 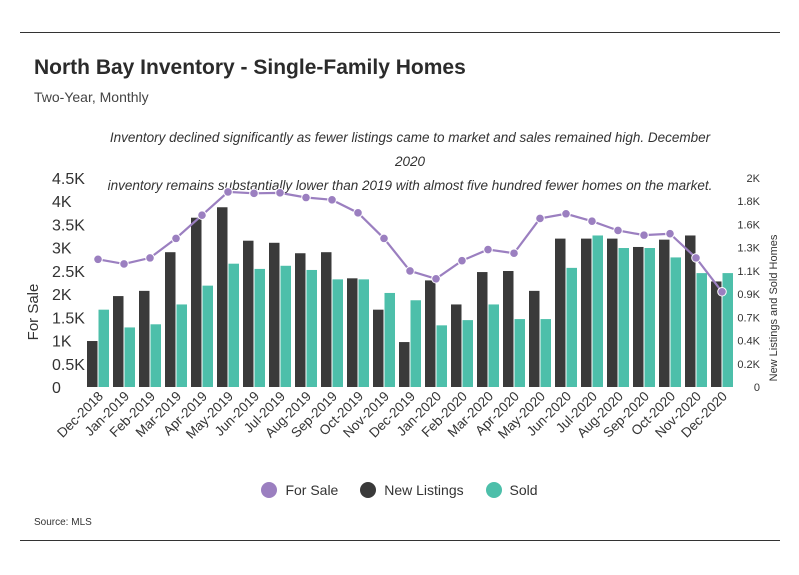 What do you see at coordinates (68, 272) in the screenshot?
I see `y-left-tick-label: 2.5K` at bounding box center [68, 272].